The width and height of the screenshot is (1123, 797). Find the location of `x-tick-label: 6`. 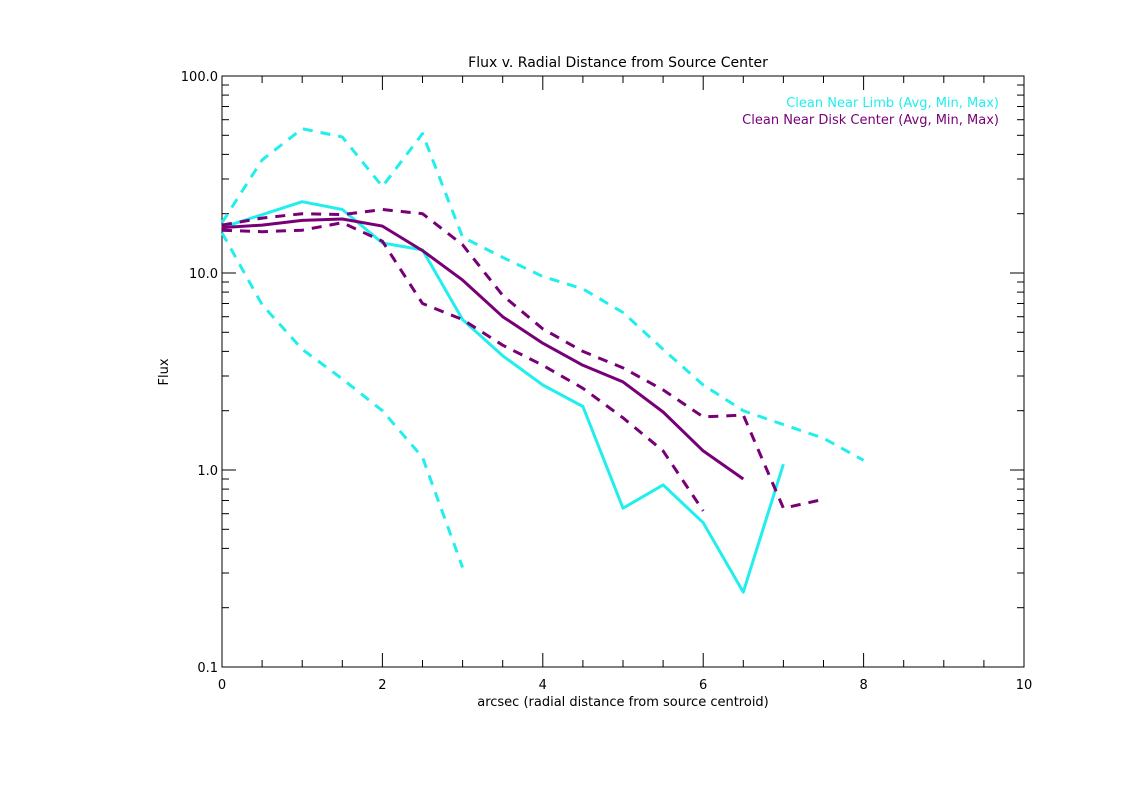

x-tick-label: 6 is located at coordinates (703, 685).